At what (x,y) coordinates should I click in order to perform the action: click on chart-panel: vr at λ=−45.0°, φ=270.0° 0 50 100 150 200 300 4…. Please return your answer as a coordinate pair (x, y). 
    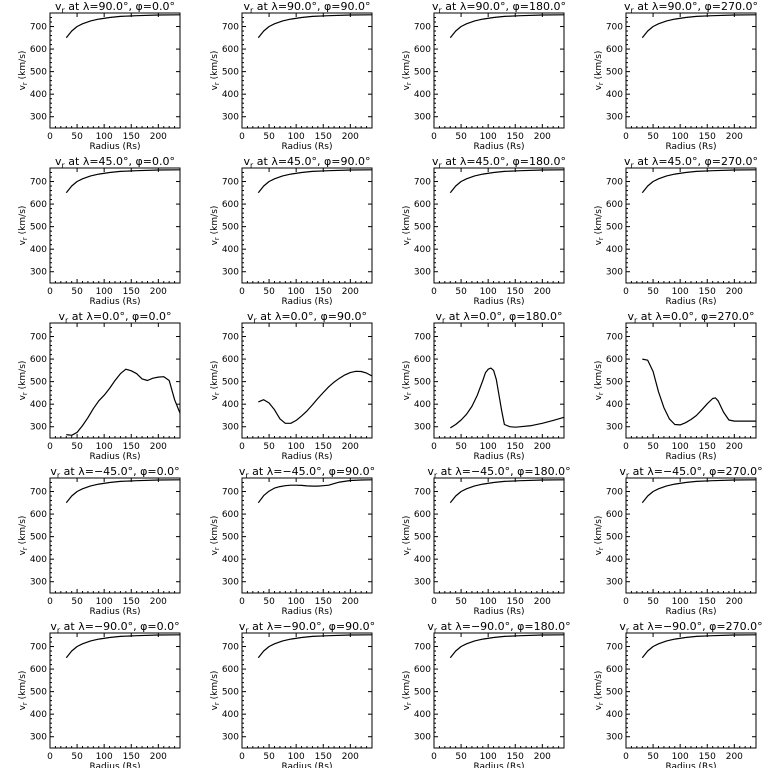
    Looking at the image, I should click on (678, 541).